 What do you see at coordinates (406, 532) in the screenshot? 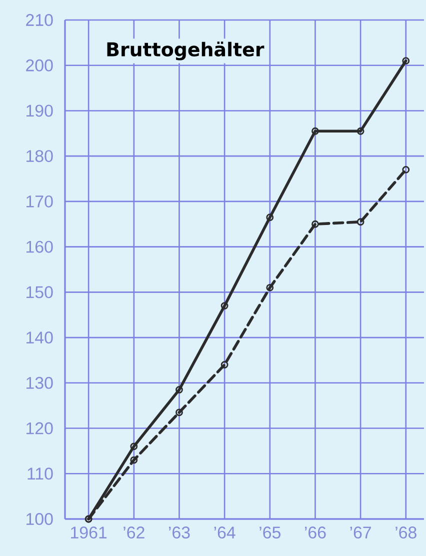
I see `x-tick-label: ’68` at bounding box center [406, 532].